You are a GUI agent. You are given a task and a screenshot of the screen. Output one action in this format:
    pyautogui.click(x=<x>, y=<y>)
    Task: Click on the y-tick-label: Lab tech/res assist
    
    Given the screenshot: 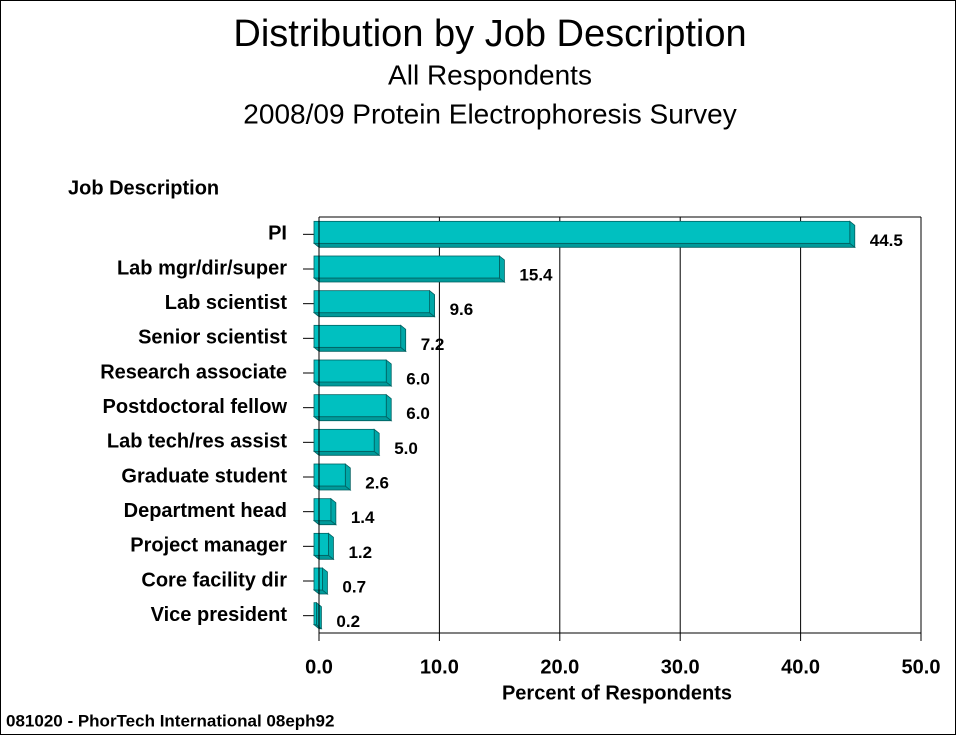 What is the action you would take?
    pyautogui.click(x=197, y=442)
    